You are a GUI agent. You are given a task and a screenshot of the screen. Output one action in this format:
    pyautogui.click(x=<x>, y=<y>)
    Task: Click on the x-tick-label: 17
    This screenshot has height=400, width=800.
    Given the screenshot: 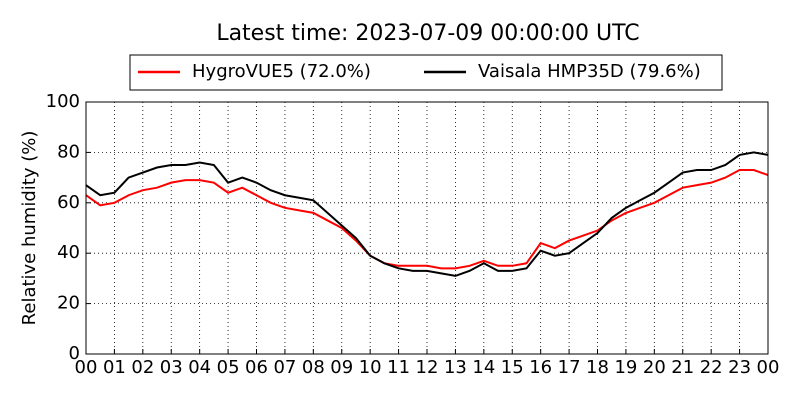 What is the action you would take?
    pyautogui.click(x=569, y=367)
    